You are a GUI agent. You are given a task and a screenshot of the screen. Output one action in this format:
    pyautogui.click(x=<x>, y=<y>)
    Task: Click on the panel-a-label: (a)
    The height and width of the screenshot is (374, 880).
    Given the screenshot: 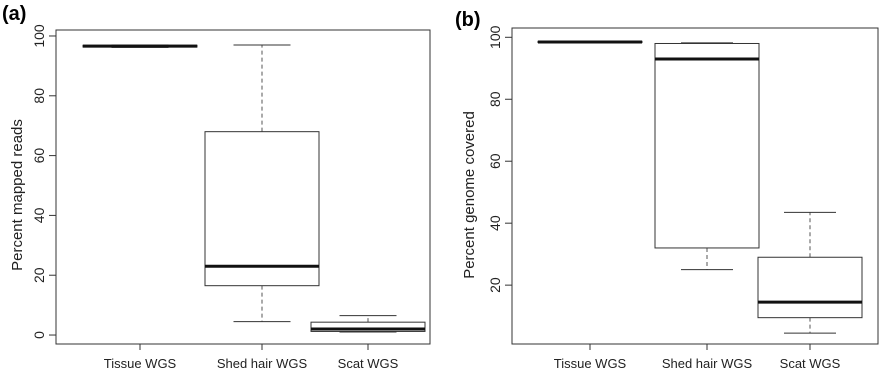 What is the action you would take?
    pyautogui.click(x=14, y=14)
    